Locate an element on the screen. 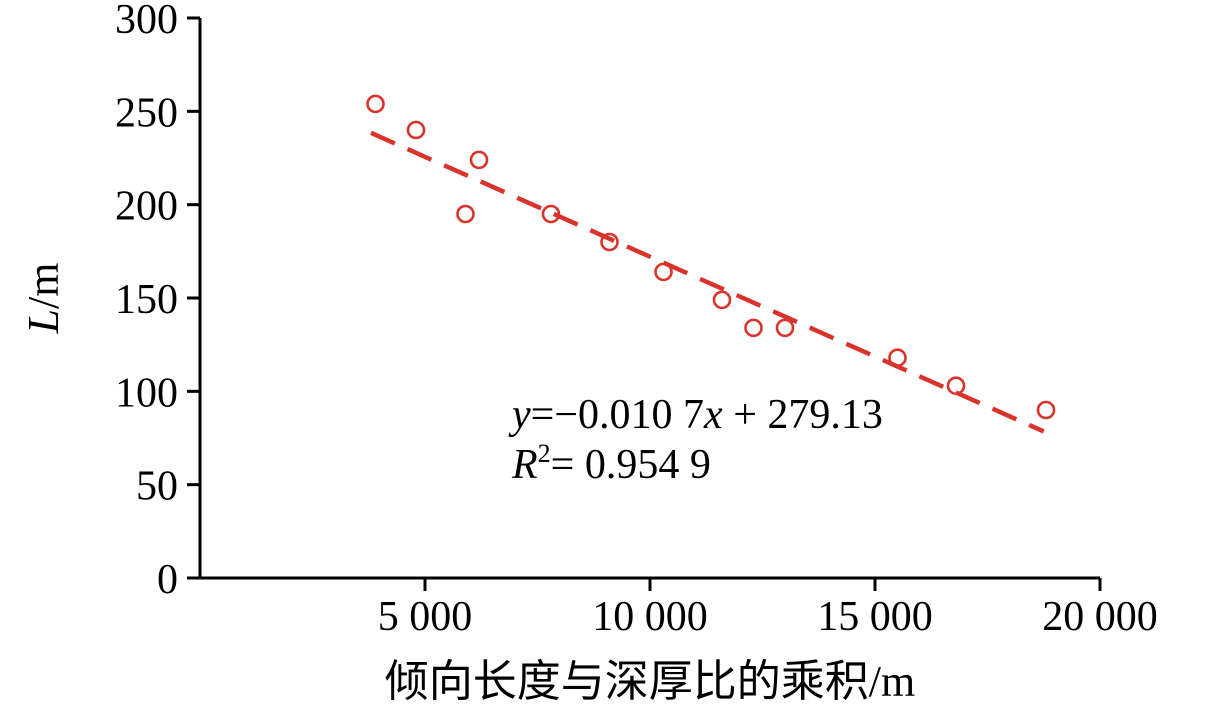  y-tick-label: 0 is located at coordinates (167, 580).